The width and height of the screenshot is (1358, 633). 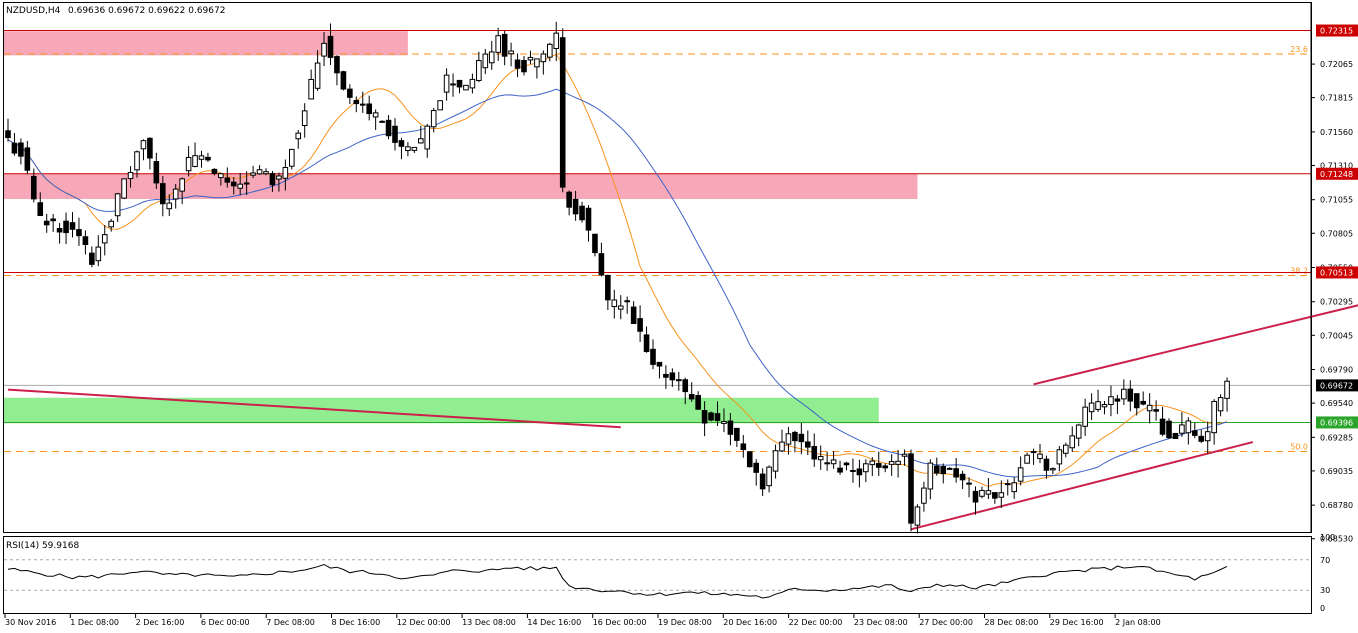 What do you see at coordinates (1299, 271) in the screenshot?
I see `fib-label-38.2: 38.2` at bounding box center [1299, 271].